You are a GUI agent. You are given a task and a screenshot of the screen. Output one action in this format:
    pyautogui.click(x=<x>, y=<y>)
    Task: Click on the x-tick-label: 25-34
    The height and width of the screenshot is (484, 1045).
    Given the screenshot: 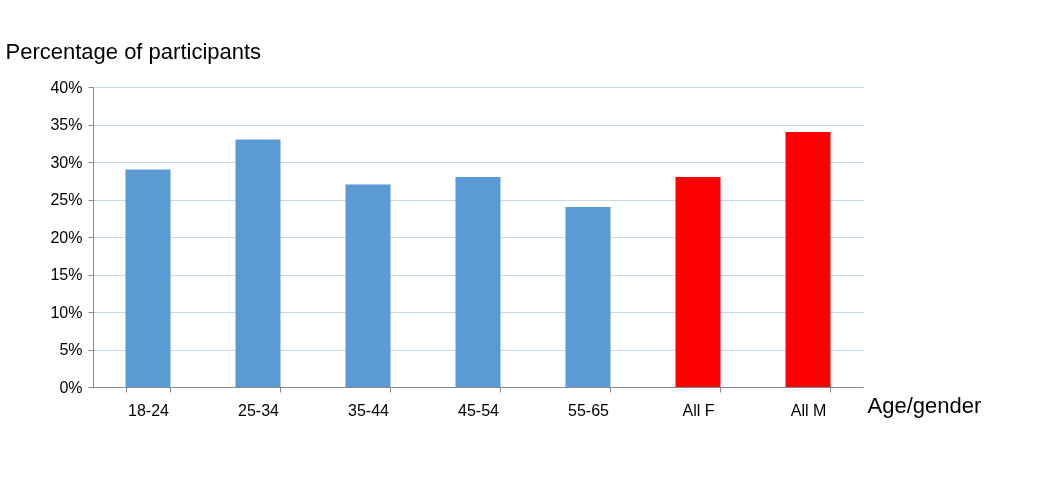 What is the action you would take?
    pyautogui.click(x=259, y=410)
    